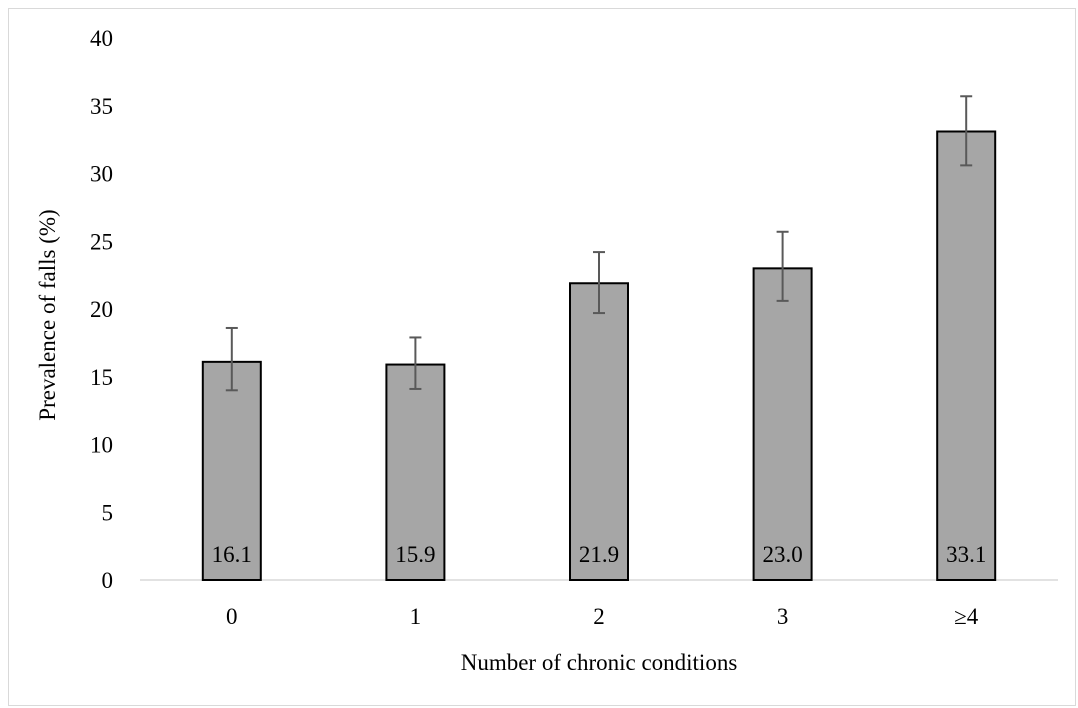 Image resolution: width=1078 pixels, height=708 pixels. What do you see at coordinates (101, 174) in the screenshot?
I see `y-tick-label: 30` at bounding box center [101, 174].